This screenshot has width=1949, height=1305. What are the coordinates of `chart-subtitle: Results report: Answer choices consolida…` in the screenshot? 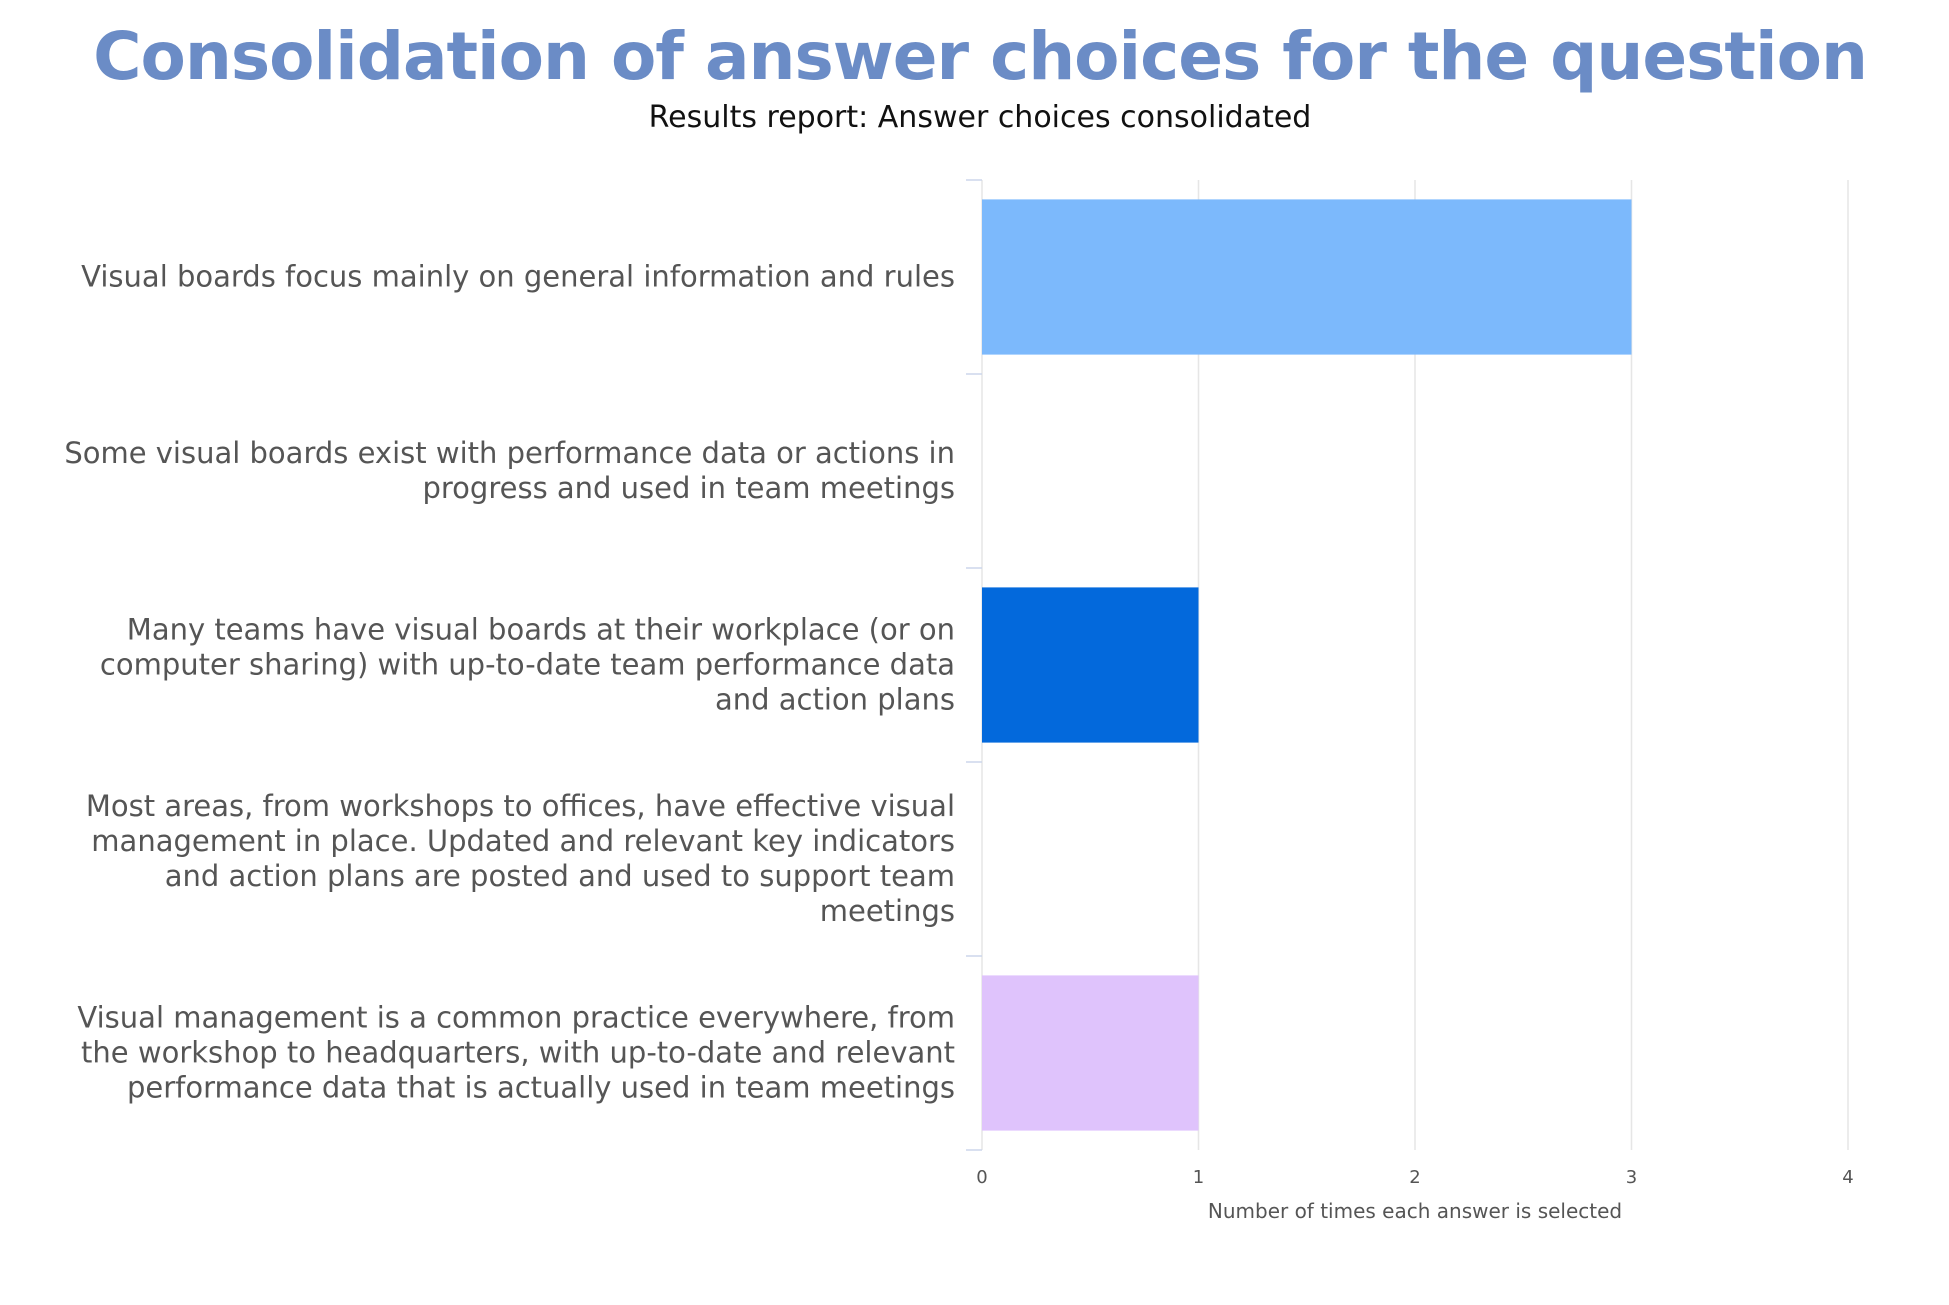 It's located at (980, 117).